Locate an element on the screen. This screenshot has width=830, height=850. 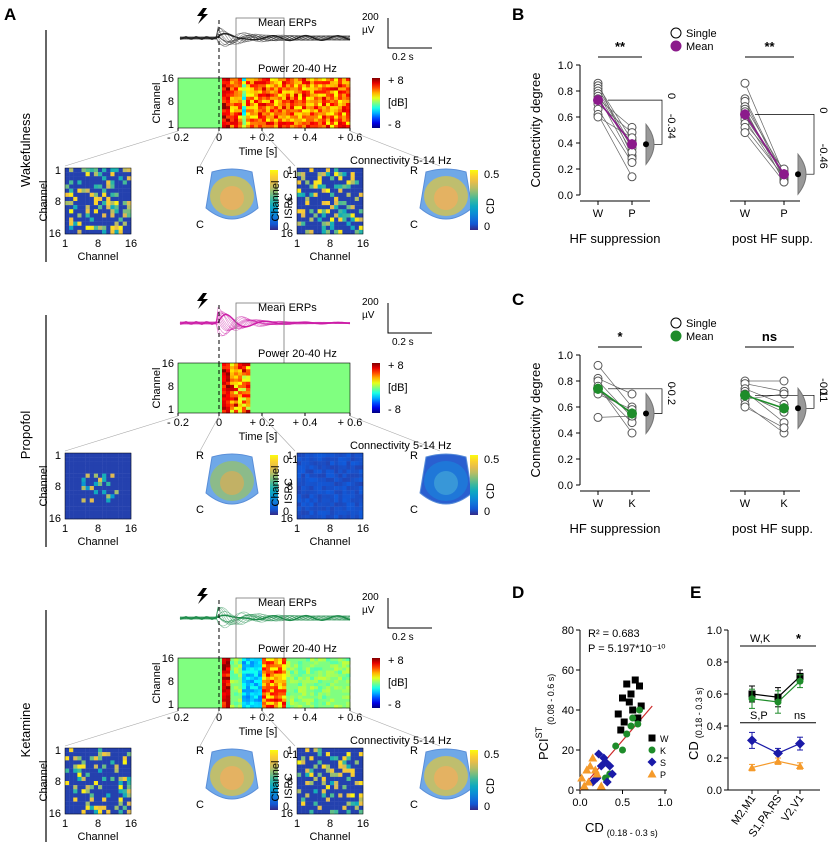
matrix-xtick: 1 is located at coordinates (297, 824).